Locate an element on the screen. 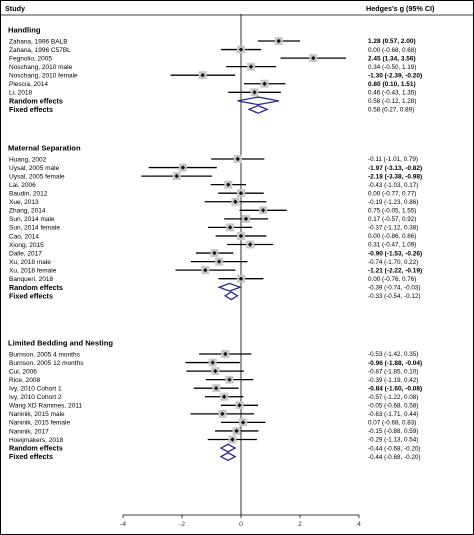 Image resolution: width=474 pixels, height=535 pixels. study-label: Zahana, 1996 C57BL is located at coordinates (40, 50).